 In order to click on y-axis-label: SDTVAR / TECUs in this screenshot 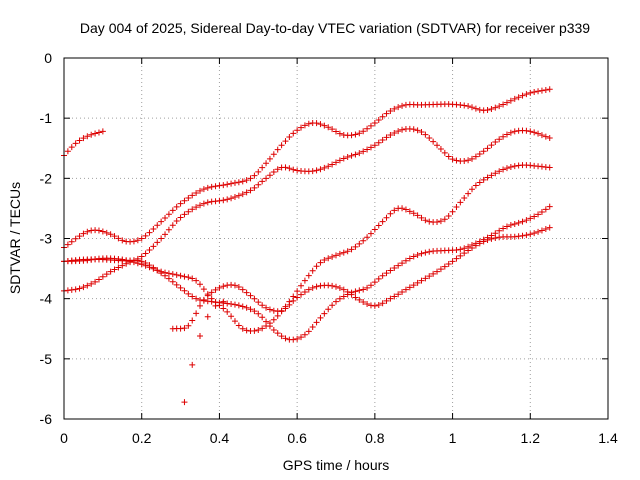, I will do `click(15, 238)`.